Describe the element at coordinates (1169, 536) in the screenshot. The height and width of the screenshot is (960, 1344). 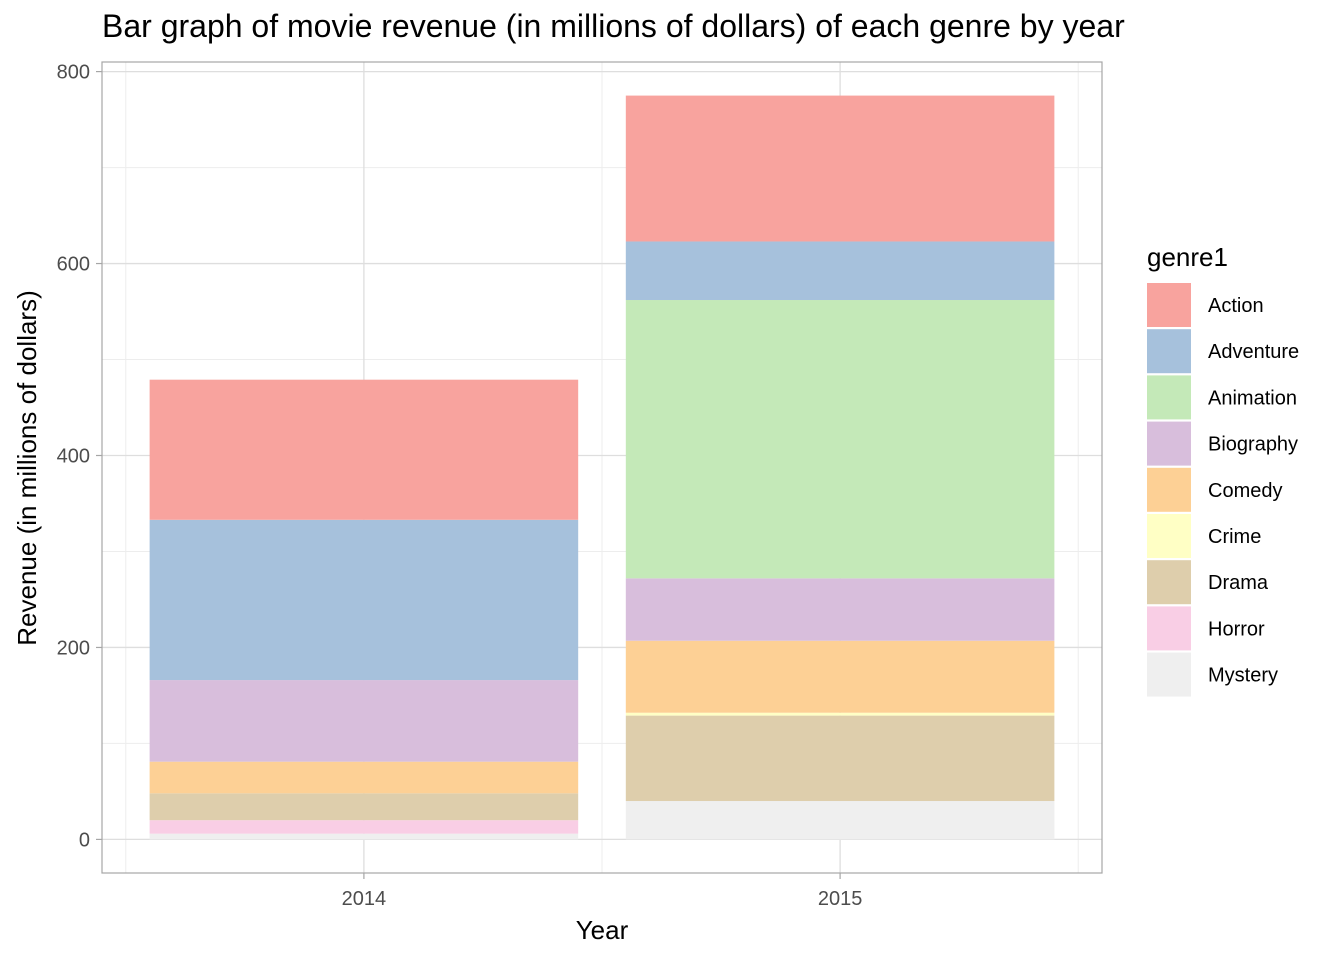
I see `legend-key-crime` at that location.